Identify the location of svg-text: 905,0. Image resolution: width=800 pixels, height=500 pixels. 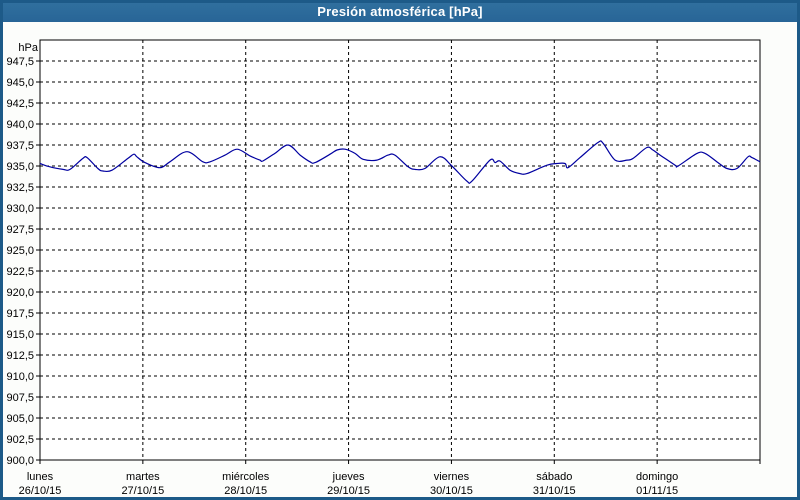
(20, 419).